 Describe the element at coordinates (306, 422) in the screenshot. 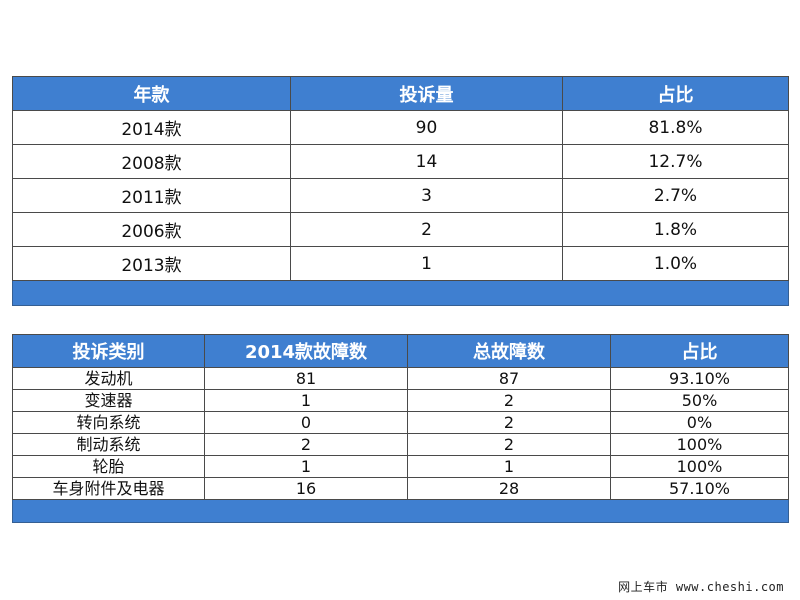

I see `cell-2014-faults: 0` at that location.